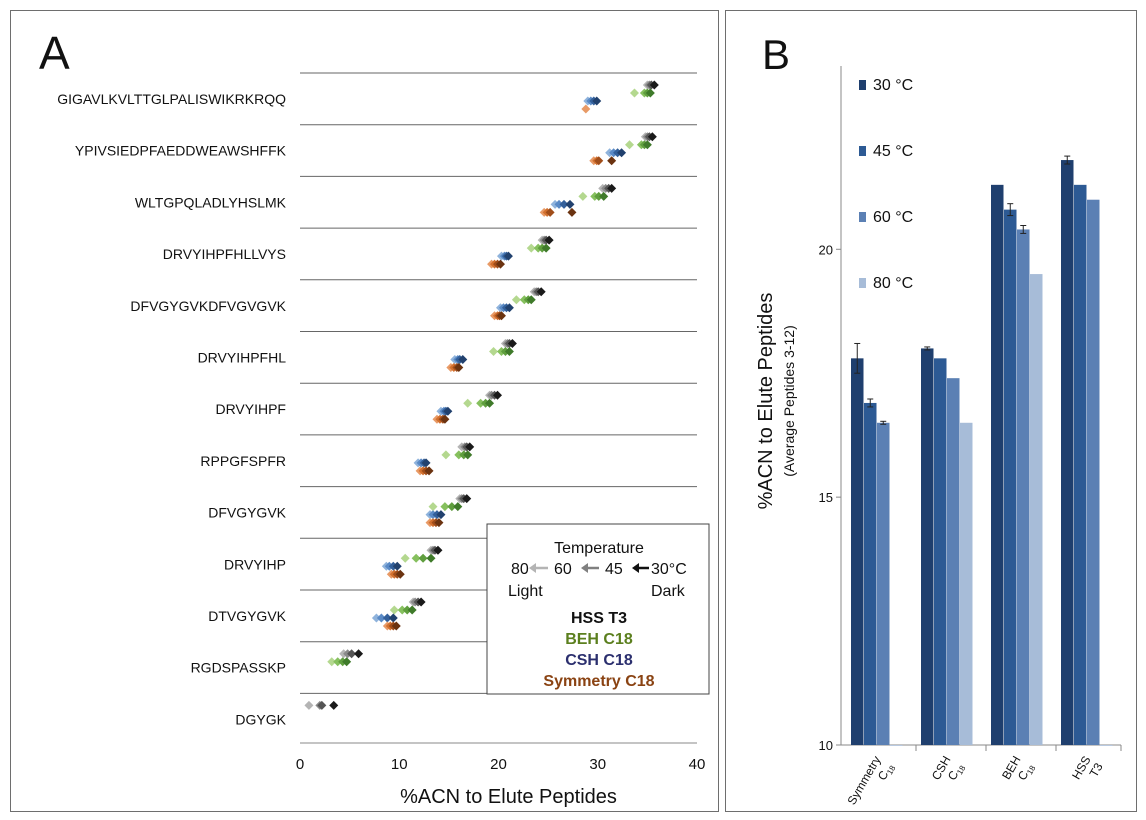  What do you see at coordinates (896, 745) in the screenshot?
I see `bar-80C` at bounding box center [896, 745].